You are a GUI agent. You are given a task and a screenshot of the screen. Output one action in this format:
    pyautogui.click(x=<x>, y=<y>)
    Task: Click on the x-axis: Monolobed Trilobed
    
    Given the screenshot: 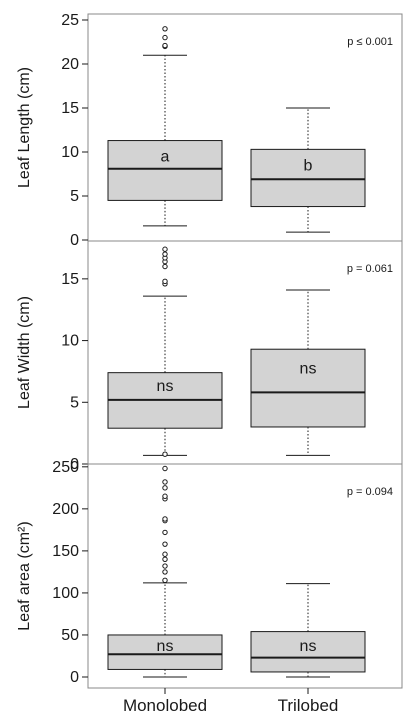 What is the action you would take?
    pyautogui.click(x=230, y=701)
    